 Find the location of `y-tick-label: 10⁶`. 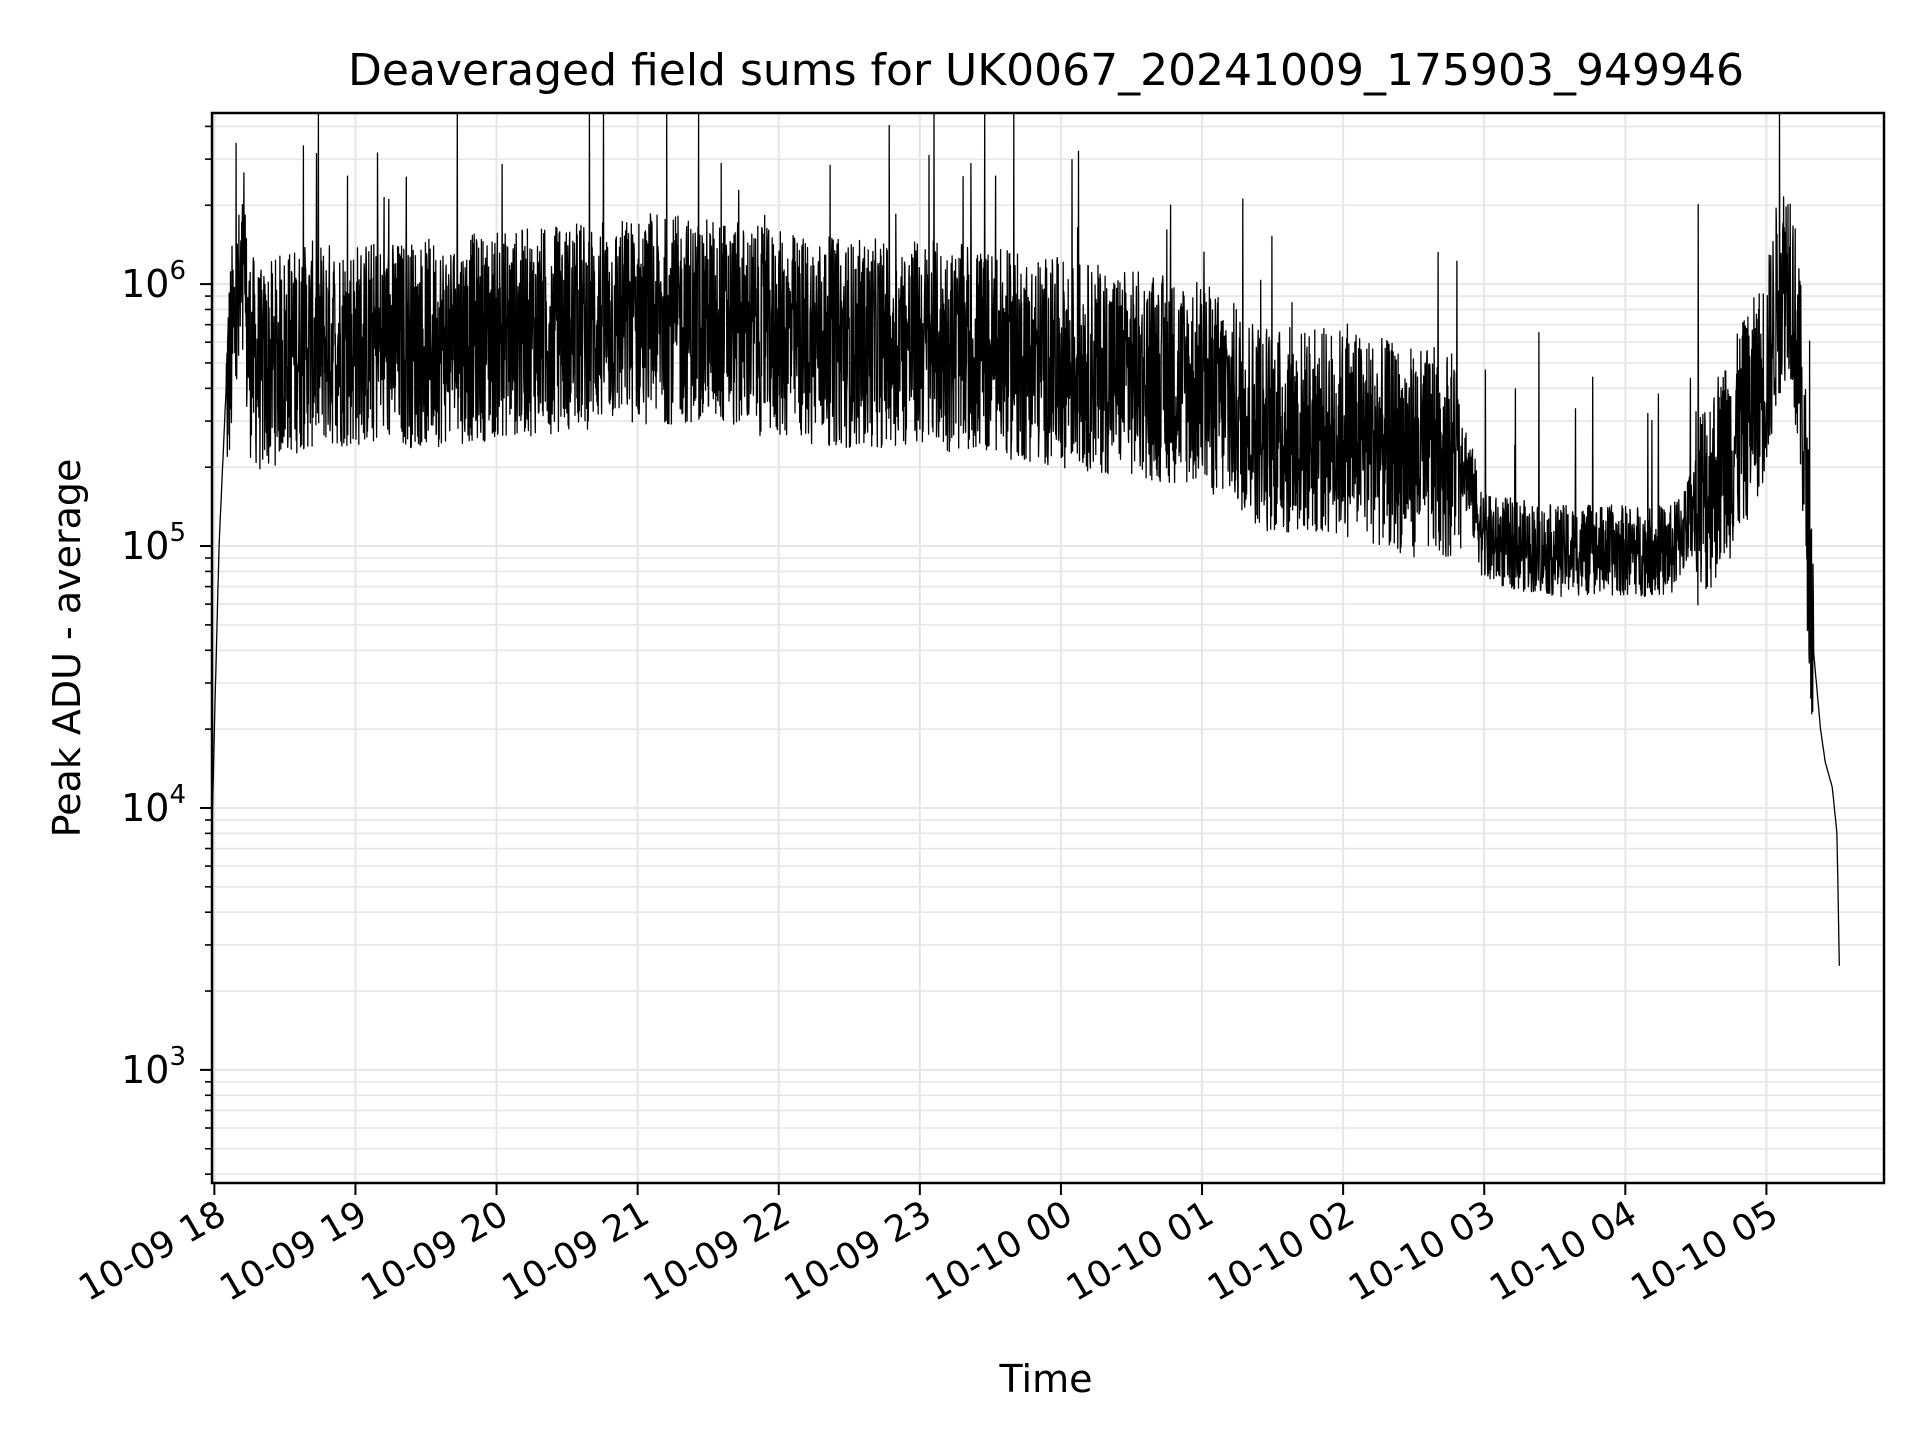

y-tick-label: 10⁶ is located at coordinates (153, 281).